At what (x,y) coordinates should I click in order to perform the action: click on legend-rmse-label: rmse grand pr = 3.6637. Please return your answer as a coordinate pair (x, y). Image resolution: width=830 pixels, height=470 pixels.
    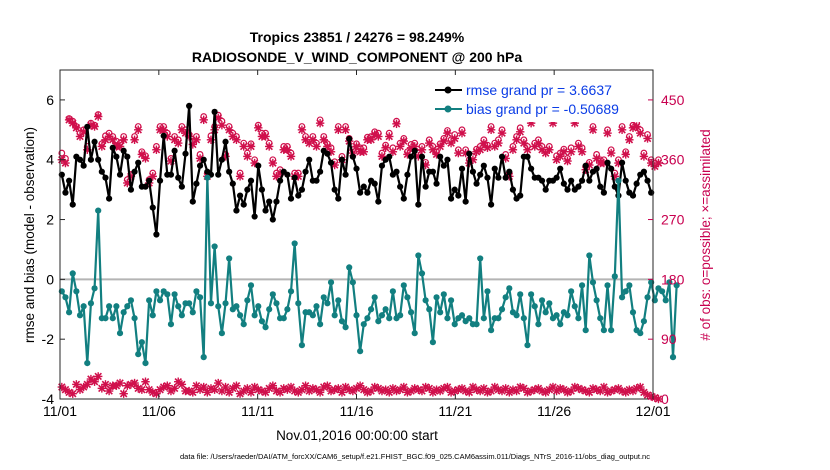
    Looking at the image, I should click on (539, 90).